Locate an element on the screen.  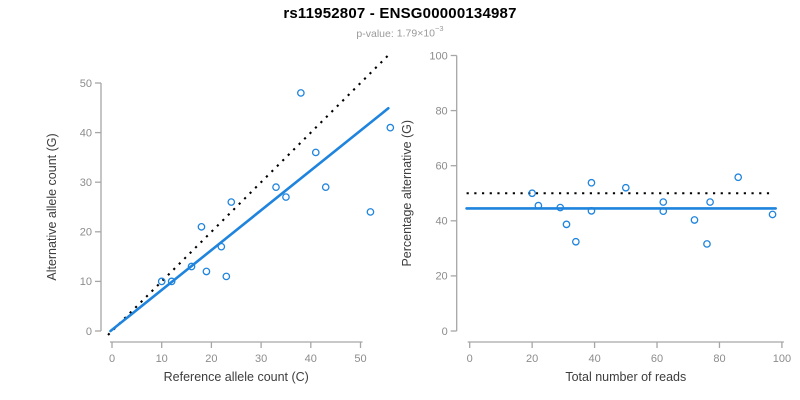
x-tick-label: 60 is located at coordinates (657, 359).